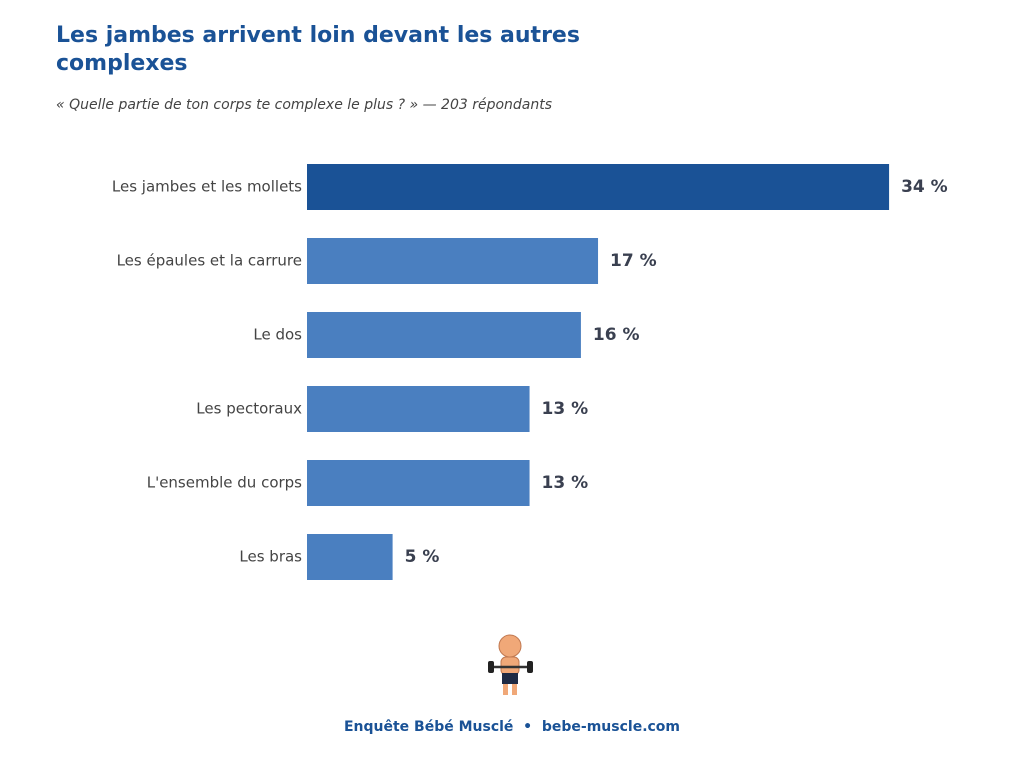  What do you see at coordinates (207, 187) in the screenshot?
I see `category-label: Les jambes et les mollets` at bounding box center [207, 187].